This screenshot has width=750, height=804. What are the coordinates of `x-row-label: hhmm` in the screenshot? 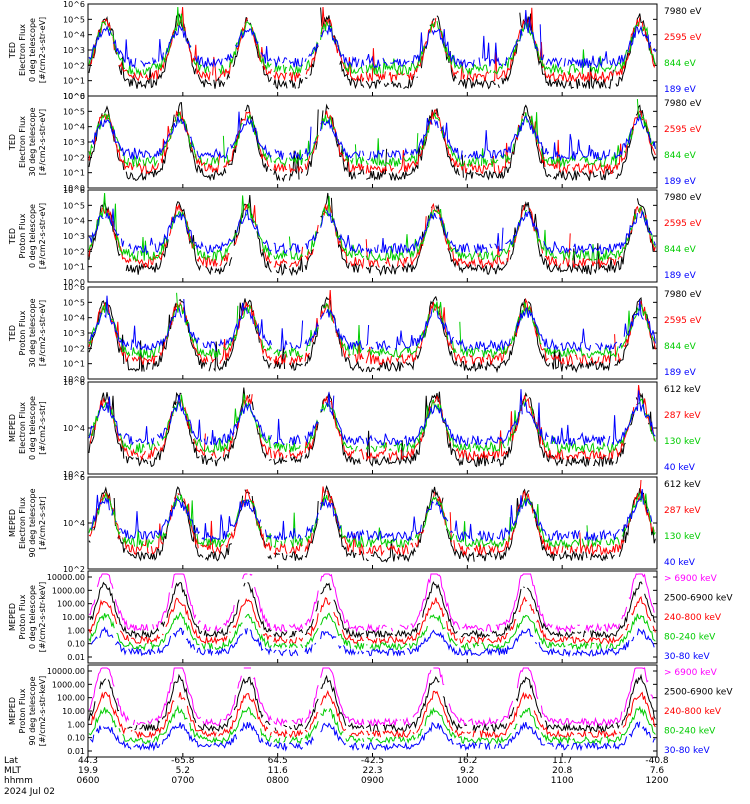 It's located at (18, 781).